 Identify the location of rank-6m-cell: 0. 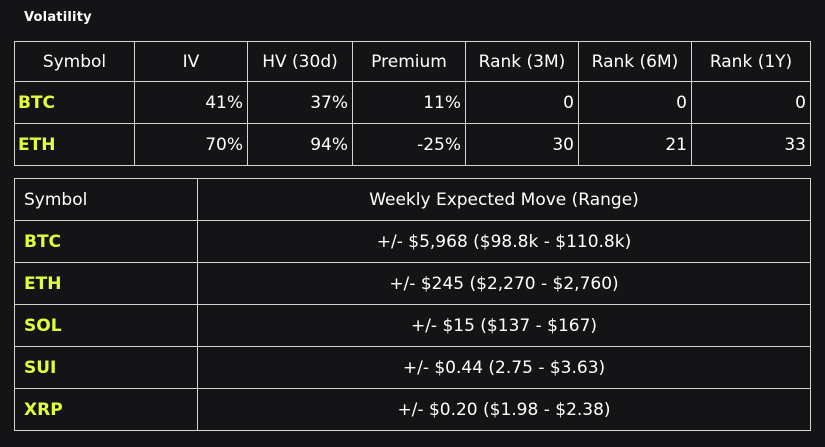
(635, 102).